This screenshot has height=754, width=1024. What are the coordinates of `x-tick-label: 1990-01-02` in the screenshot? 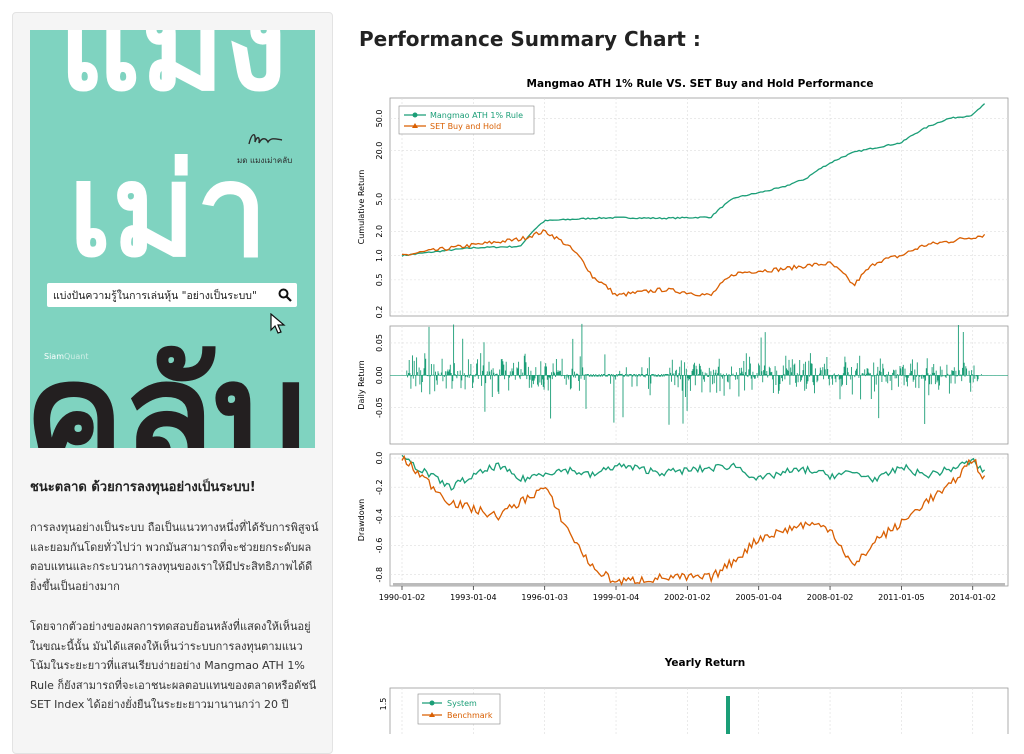 It's located at (402, 597).